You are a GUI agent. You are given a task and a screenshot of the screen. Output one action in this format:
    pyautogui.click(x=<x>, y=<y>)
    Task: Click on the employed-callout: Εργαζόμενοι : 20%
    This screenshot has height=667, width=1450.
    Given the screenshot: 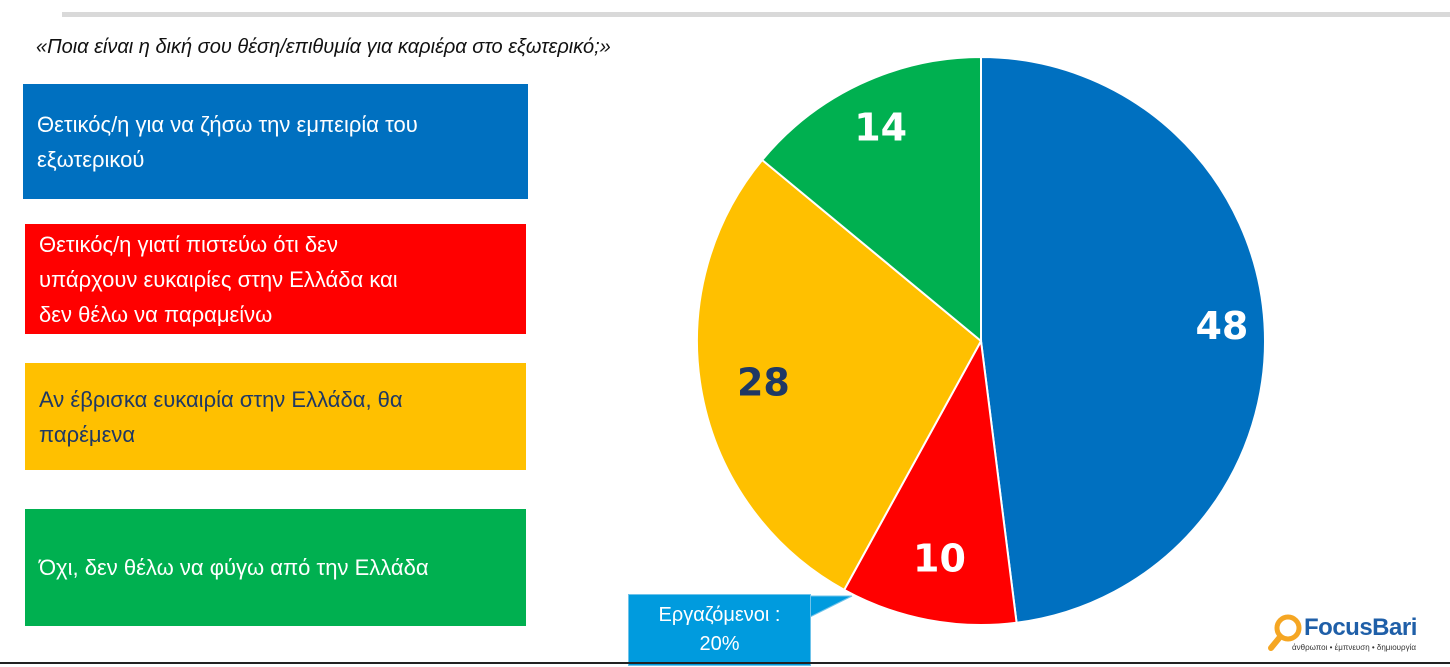 What is the action you would take?
    pyautogui.click(x=719, y=630)
    